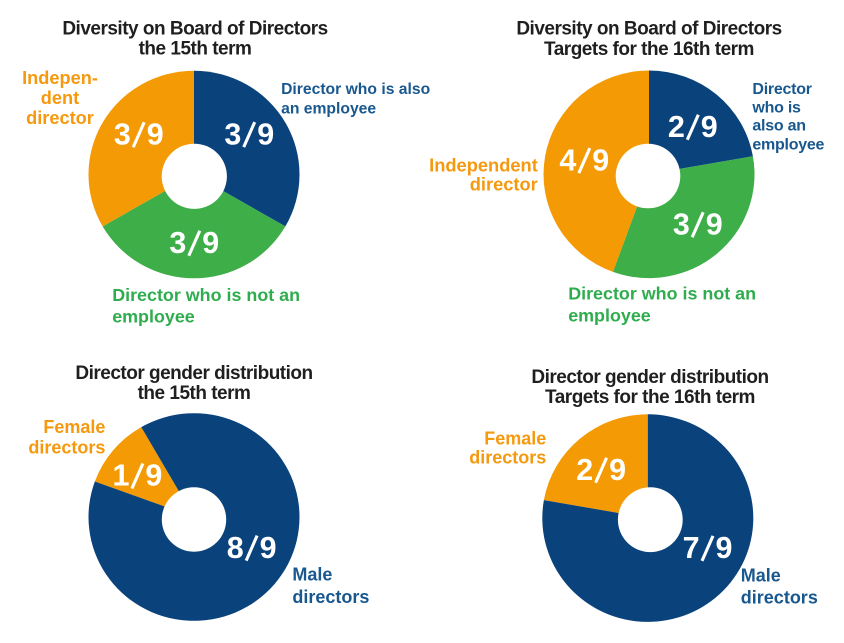 Image resolution: width=844 pixels, height=643 pixels. Describe the element at coordinates (235, 548) in the screenshot. I see `svg-text: 8` at that location.